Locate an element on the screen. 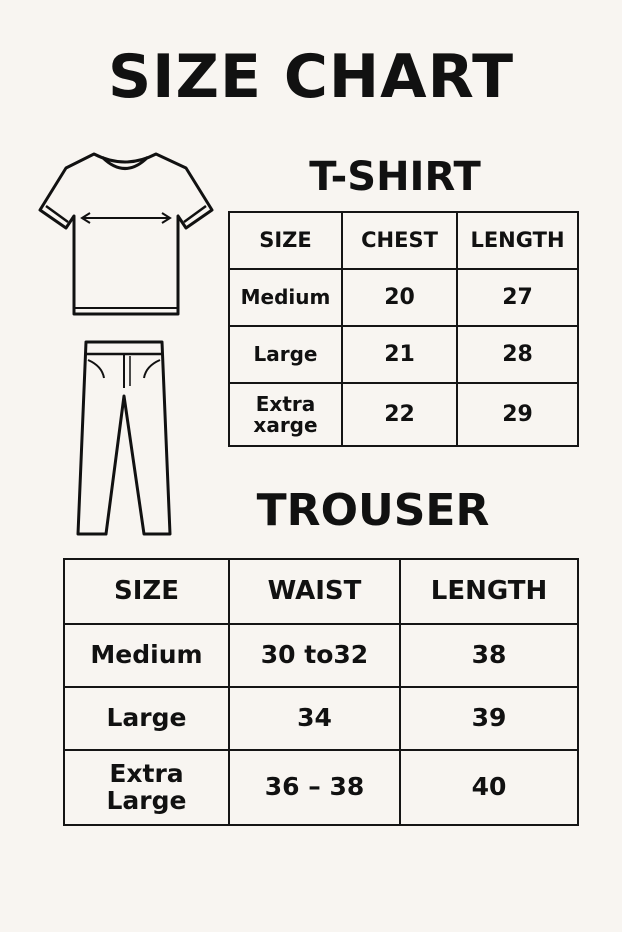 The image size is (622, 932). length-cell: 27 is located at coordinates (517, 297).